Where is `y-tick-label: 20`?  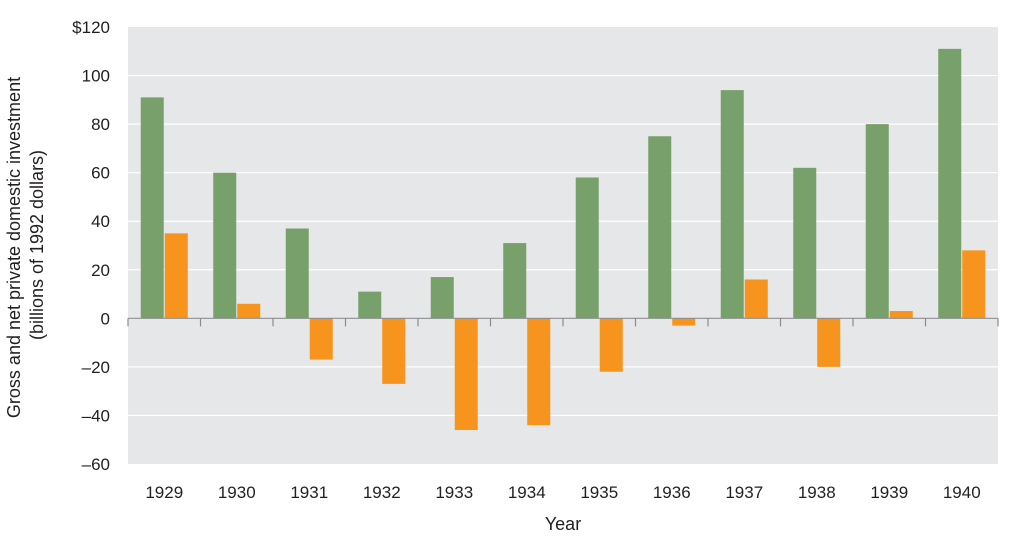 y-tick-label: 20 is located at coordinates (100, 270).